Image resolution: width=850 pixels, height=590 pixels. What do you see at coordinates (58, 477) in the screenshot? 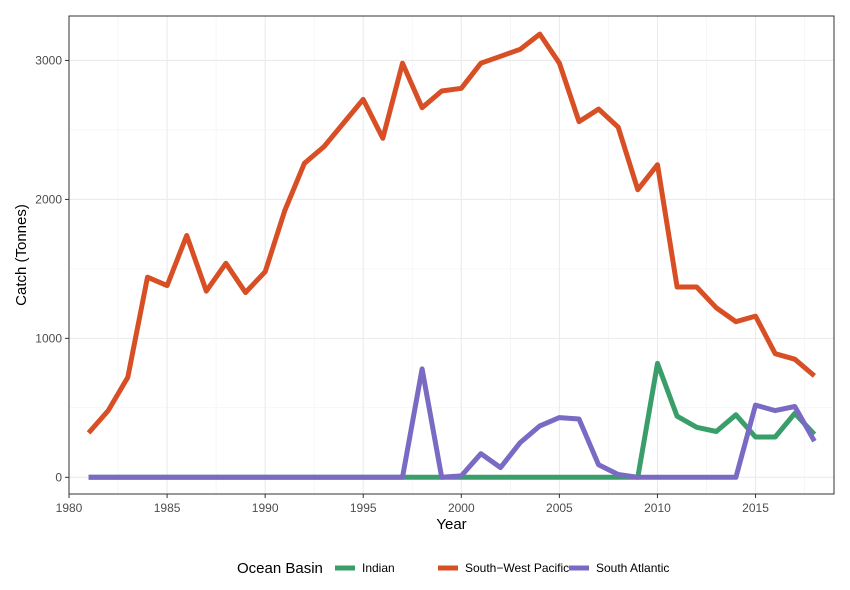
I see `y-tick-label: 0` at bounding box center [58, 477].